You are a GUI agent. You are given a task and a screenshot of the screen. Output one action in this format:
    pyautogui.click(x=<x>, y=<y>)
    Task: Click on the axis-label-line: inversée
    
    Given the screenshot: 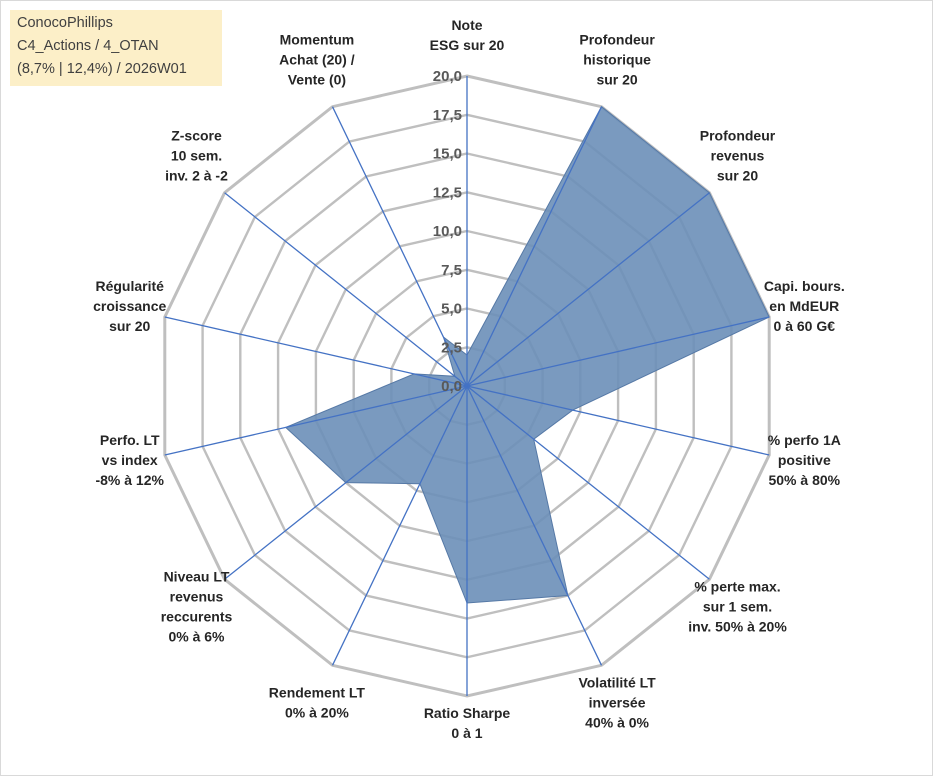 What is the action you would take?
    pyautogui.click(x=617, y=703)
    